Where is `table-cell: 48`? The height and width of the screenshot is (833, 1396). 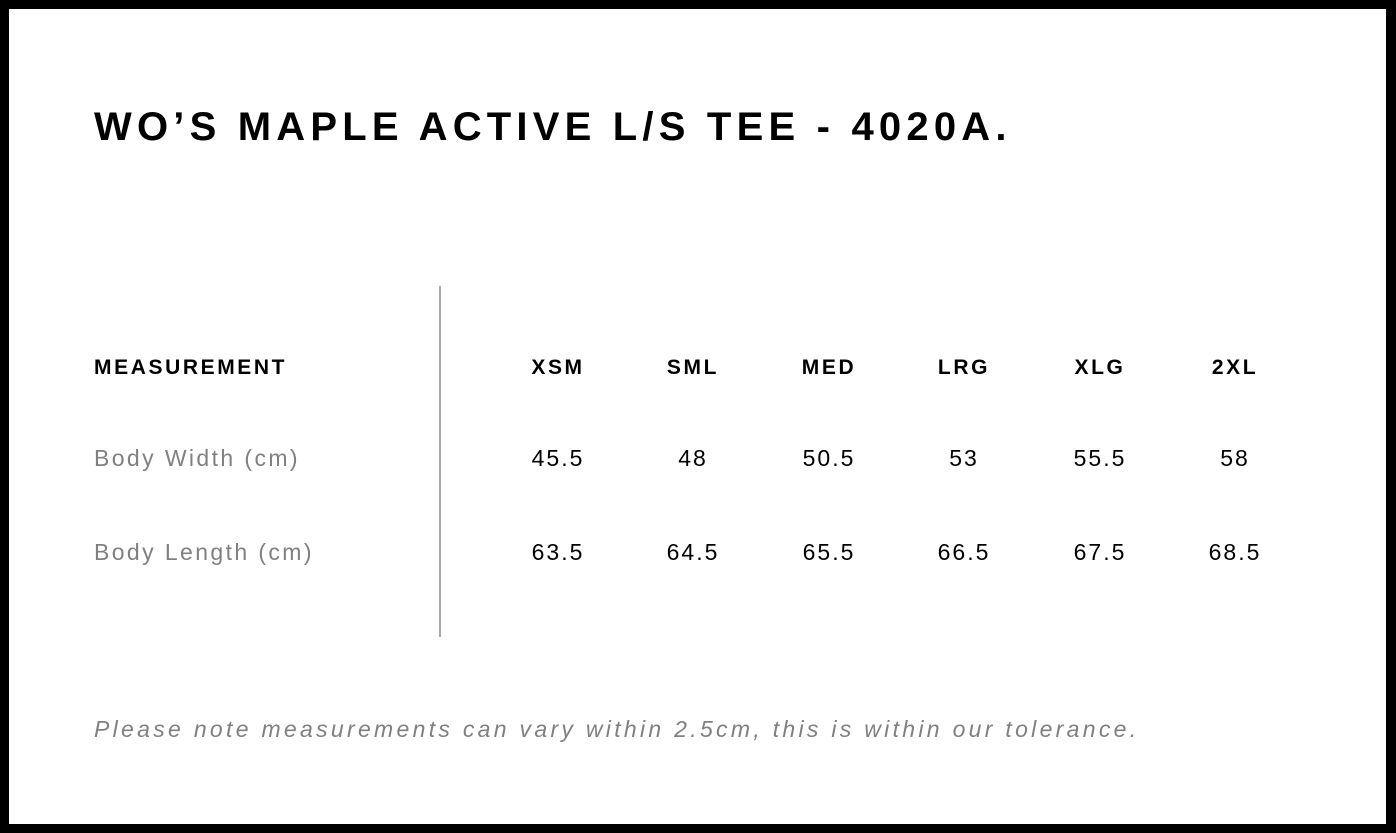
table-cell: 48 is located at coordinates (693, 458).